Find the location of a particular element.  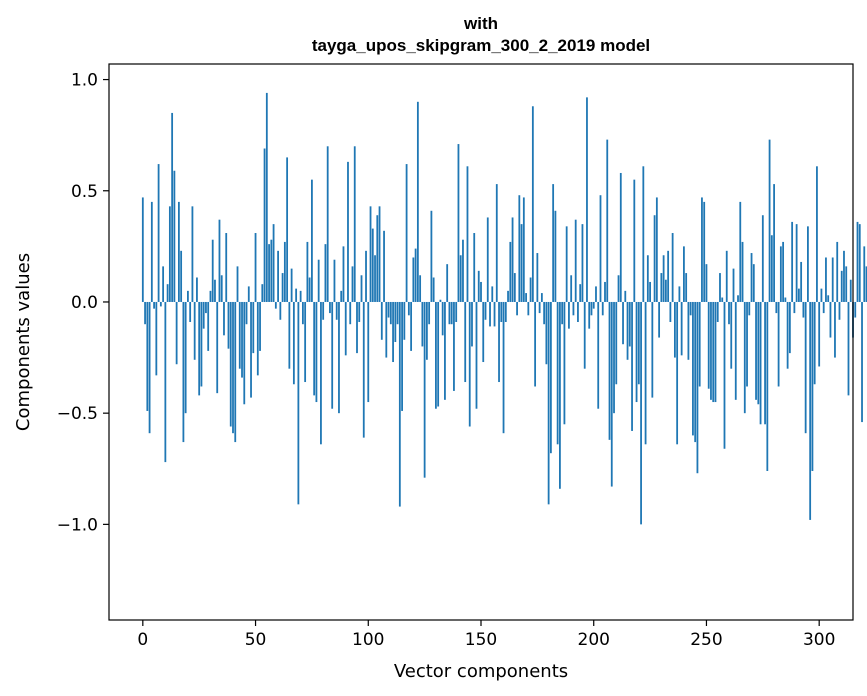

x-tick-label-6: 300 is located at coordinates (819, 640).